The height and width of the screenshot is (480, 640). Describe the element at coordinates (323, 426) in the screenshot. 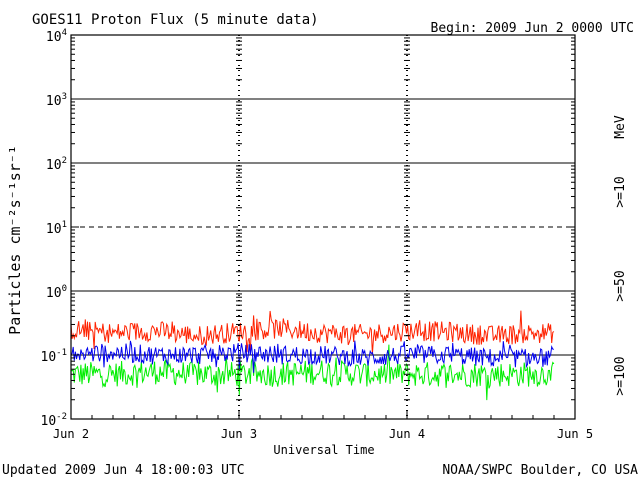

I see `x-axis-ticks: Jun 2 Jun 3 Jun 4 Jun 5` at that location.